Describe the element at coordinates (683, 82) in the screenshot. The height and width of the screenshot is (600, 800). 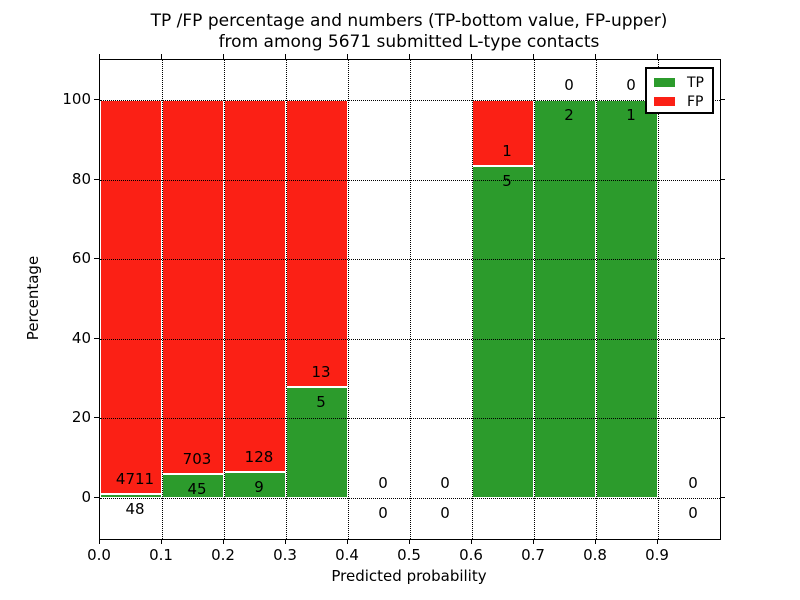
I see `legend-entry: TP` at that location.